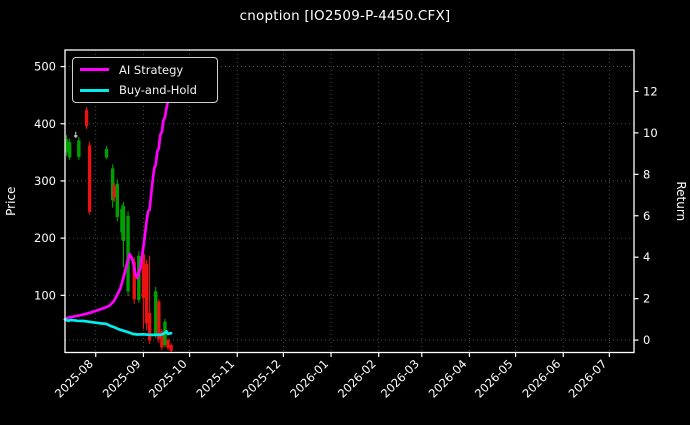  I want to click on x-tick-label: 2025-09, so click(122, 379).